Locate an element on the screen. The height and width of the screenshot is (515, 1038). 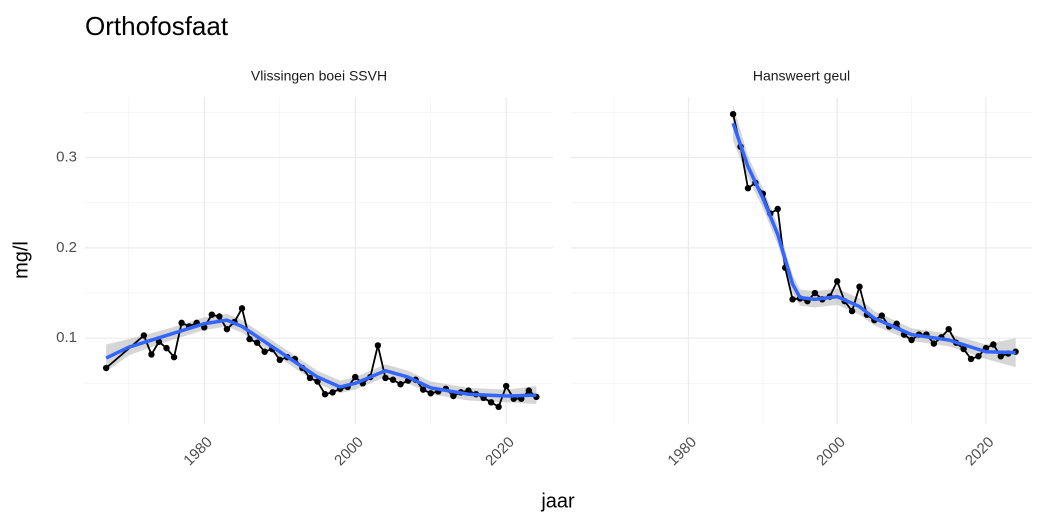
y-tick-label: 0.2 is located at coordinates (66, 247).